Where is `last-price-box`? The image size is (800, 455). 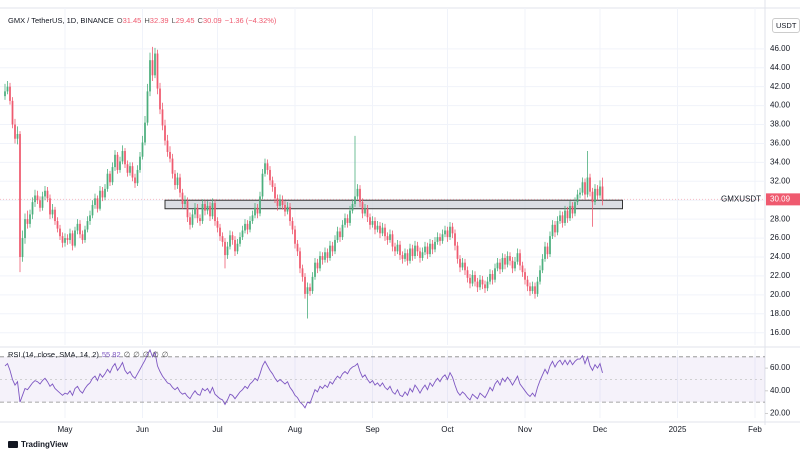 last-price-box is located at coordinates (783, 199).